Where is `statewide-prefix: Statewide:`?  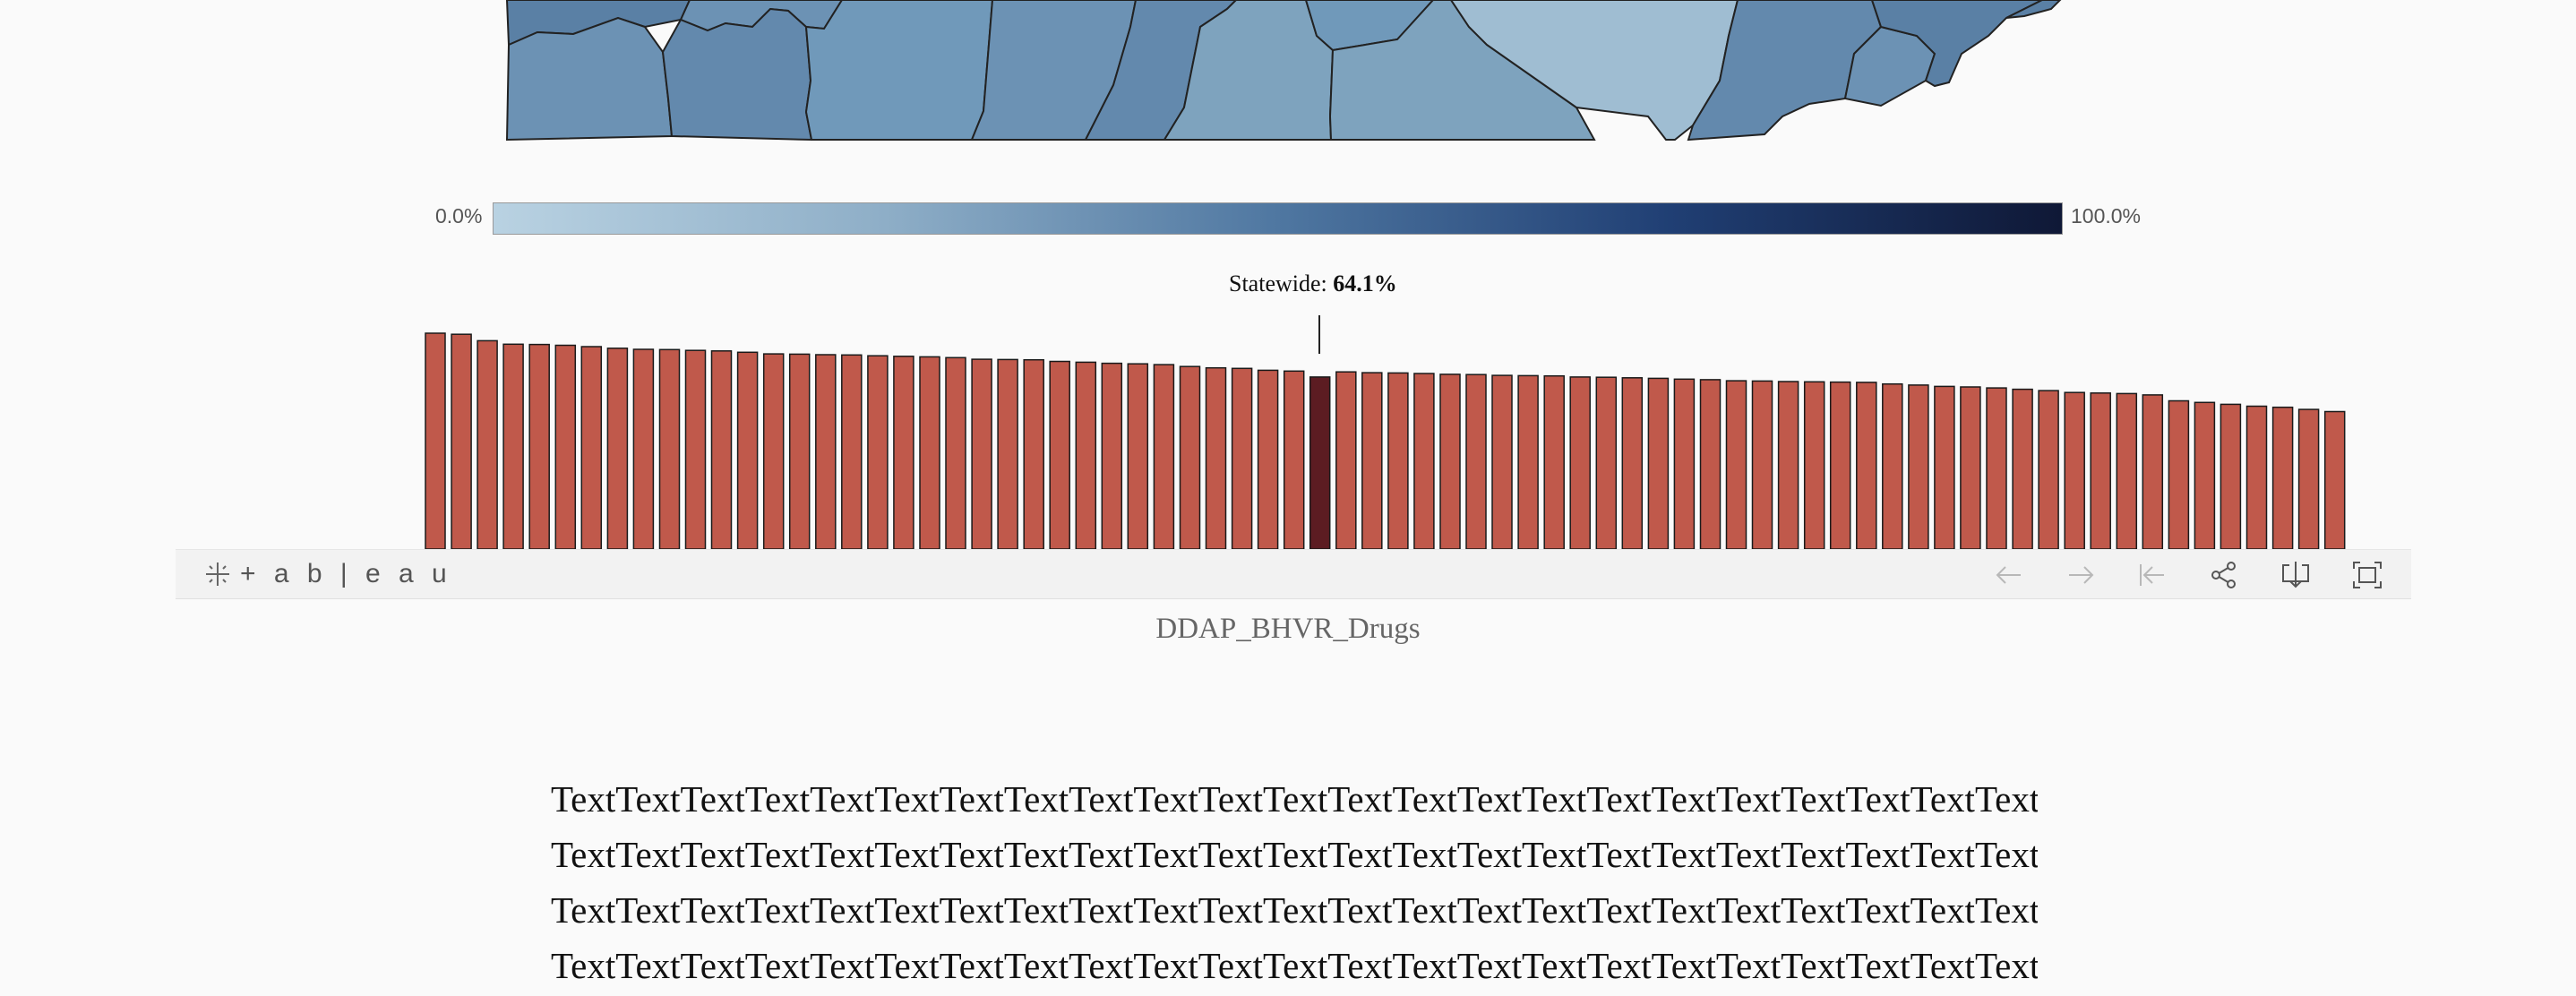 statewide-prefix: Statewide: is located at coordinates (1281, 283).